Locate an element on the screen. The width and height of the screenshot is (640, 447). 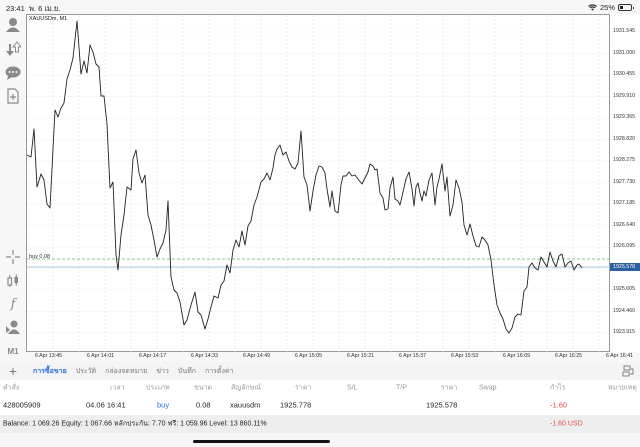
price-tick: 1929.910 is located at coordinates (624, 95).